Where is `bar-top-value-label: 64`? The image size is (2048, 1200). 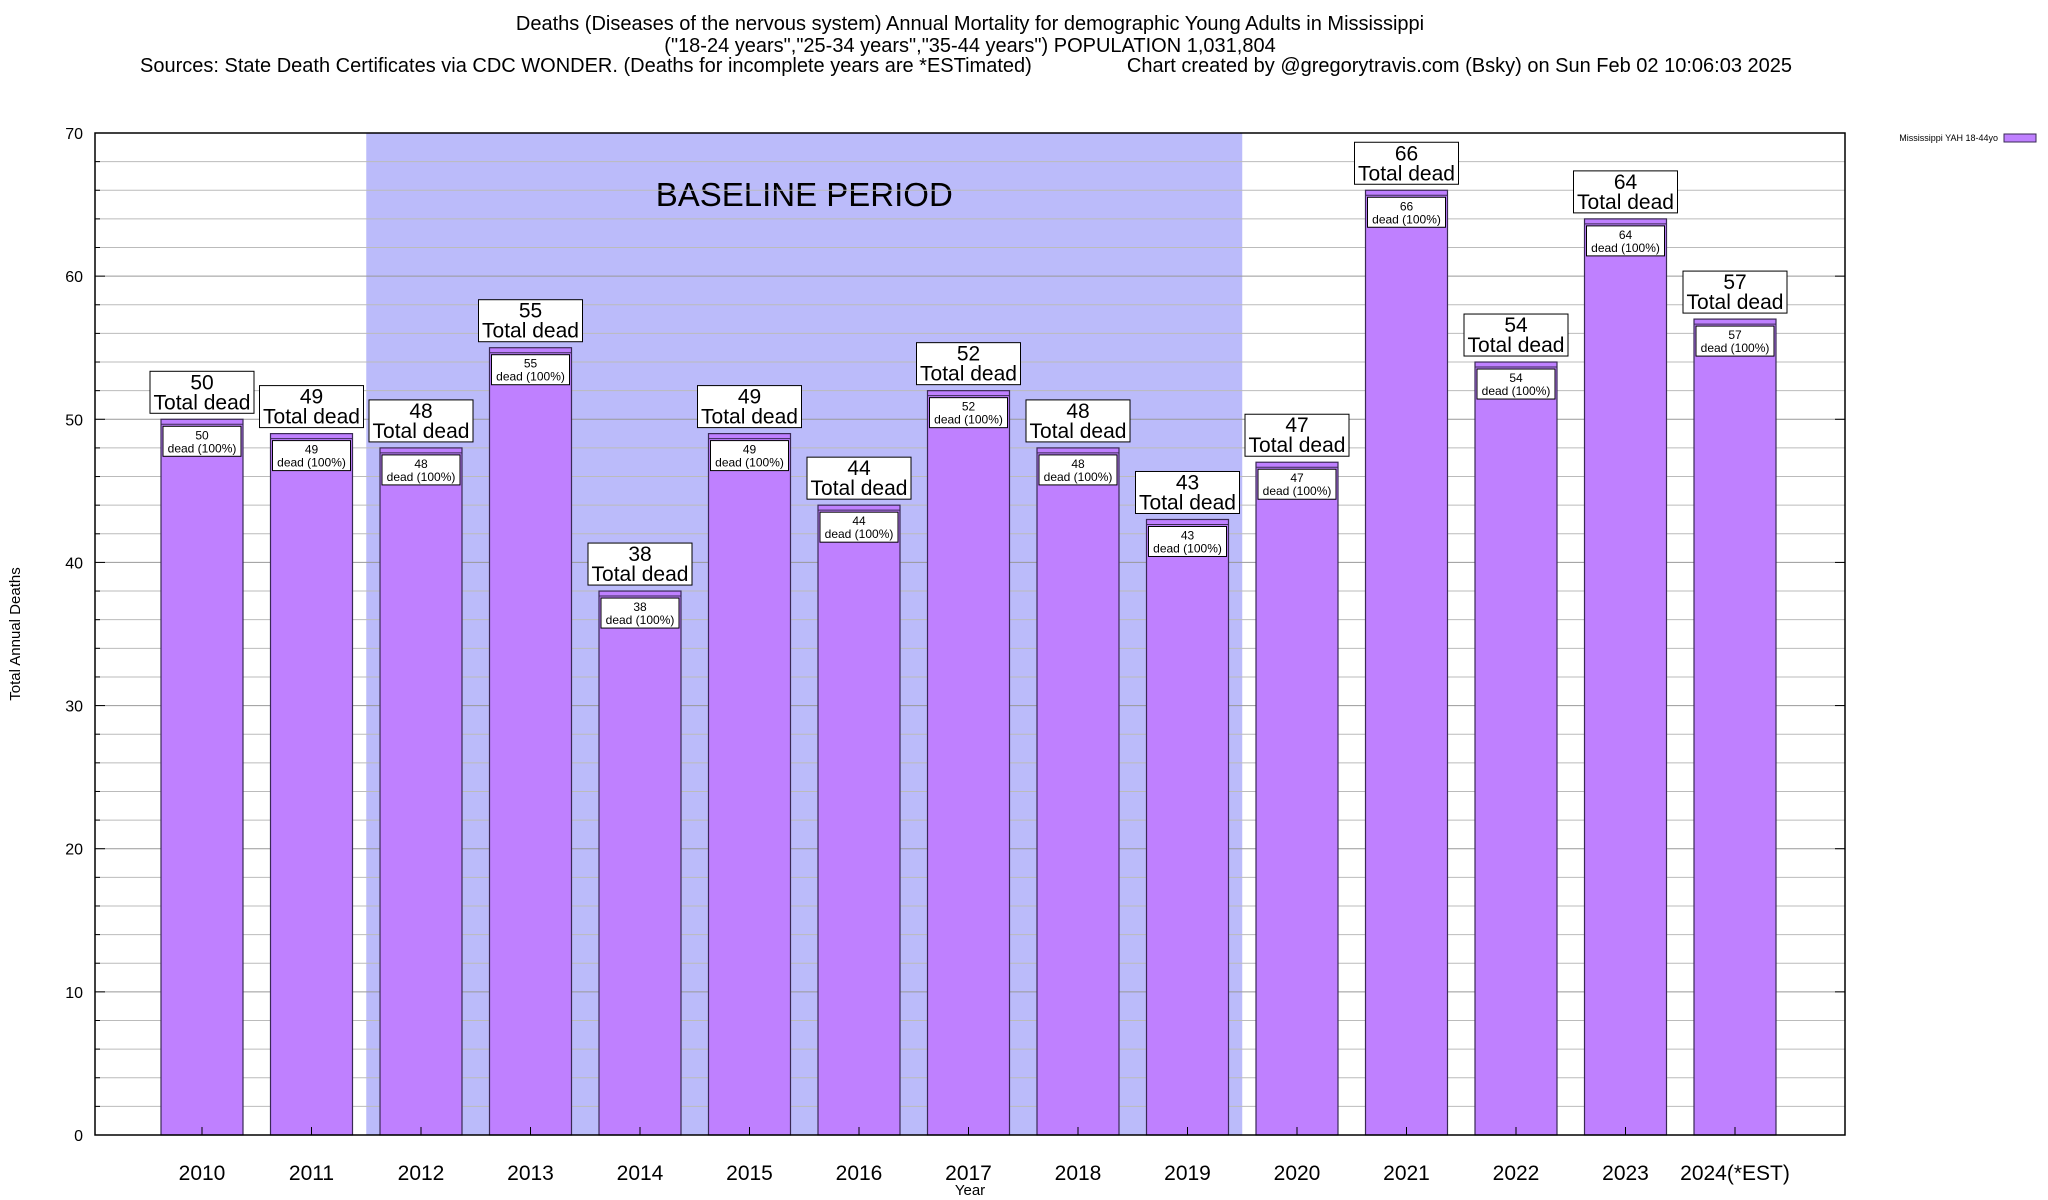
bar-top-value-label: 64 is located at coordinates (1626, 182).